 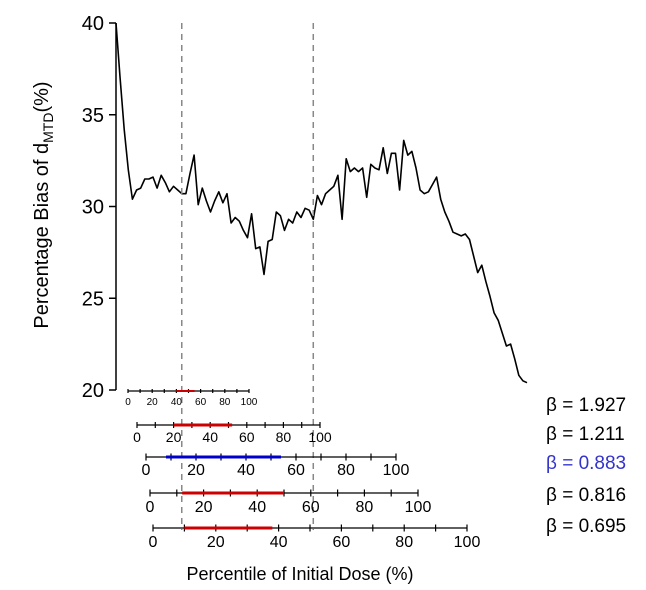 I want to click on y-tick-label: 40, so click(x=93, y=24).